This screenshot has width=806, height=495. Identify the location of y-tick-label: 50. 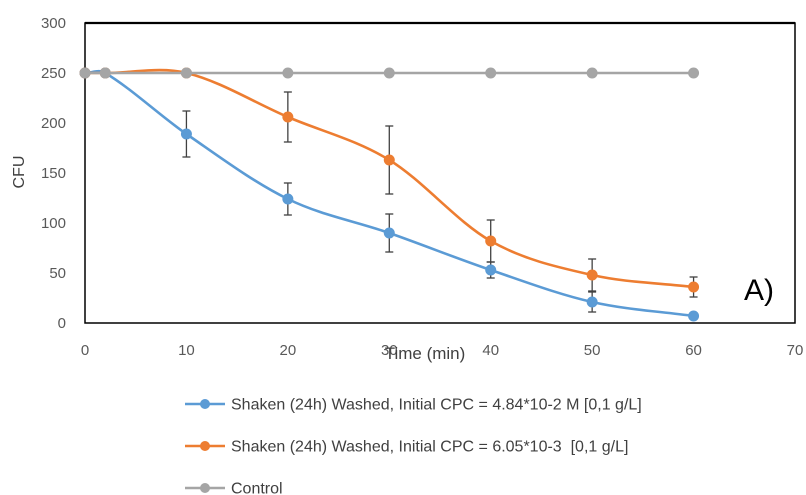
(57, 273).